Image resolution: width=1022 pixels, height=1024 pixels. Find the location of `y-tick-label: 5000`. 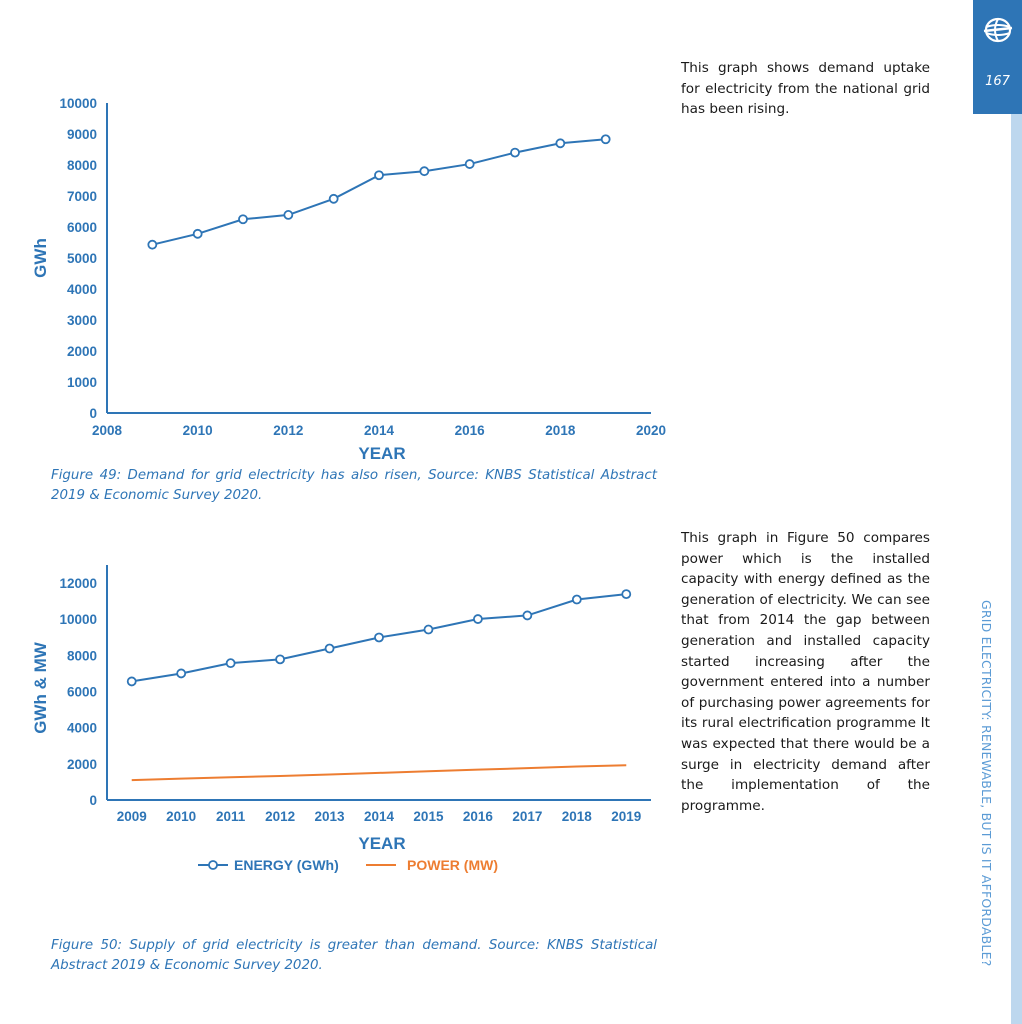

y-tick-label: 5000 is located at coordinates (82, 258).